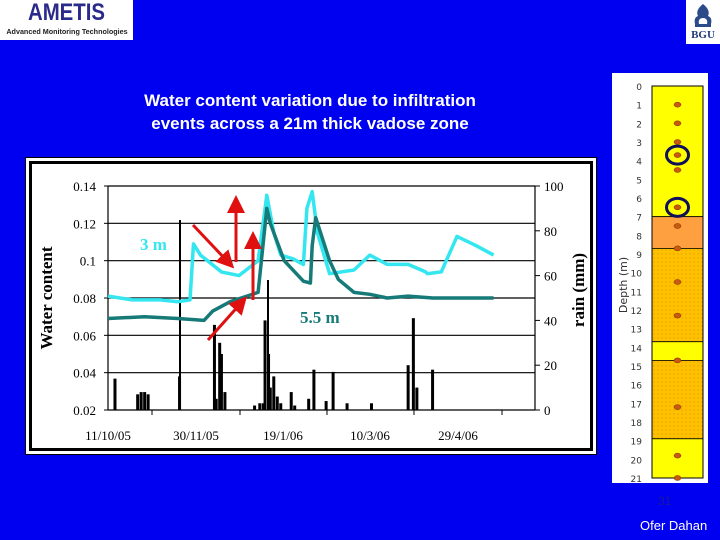 The image size is (720, 540). Describe the element at coordinates (84, 298) in the screenshot. I see `y-tick-label: 0.08` at that location.